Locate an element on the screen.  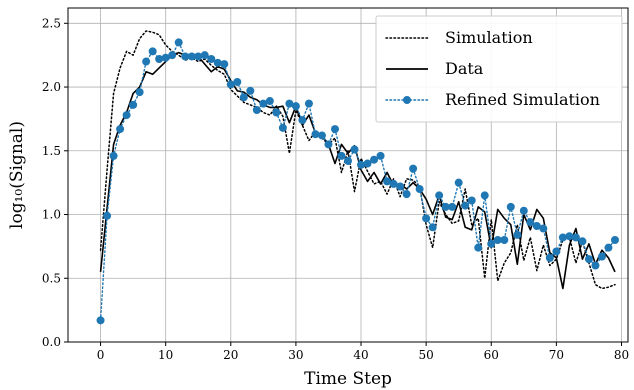
legend-entry: Refined Simulation is located at coordinates (492, 99).